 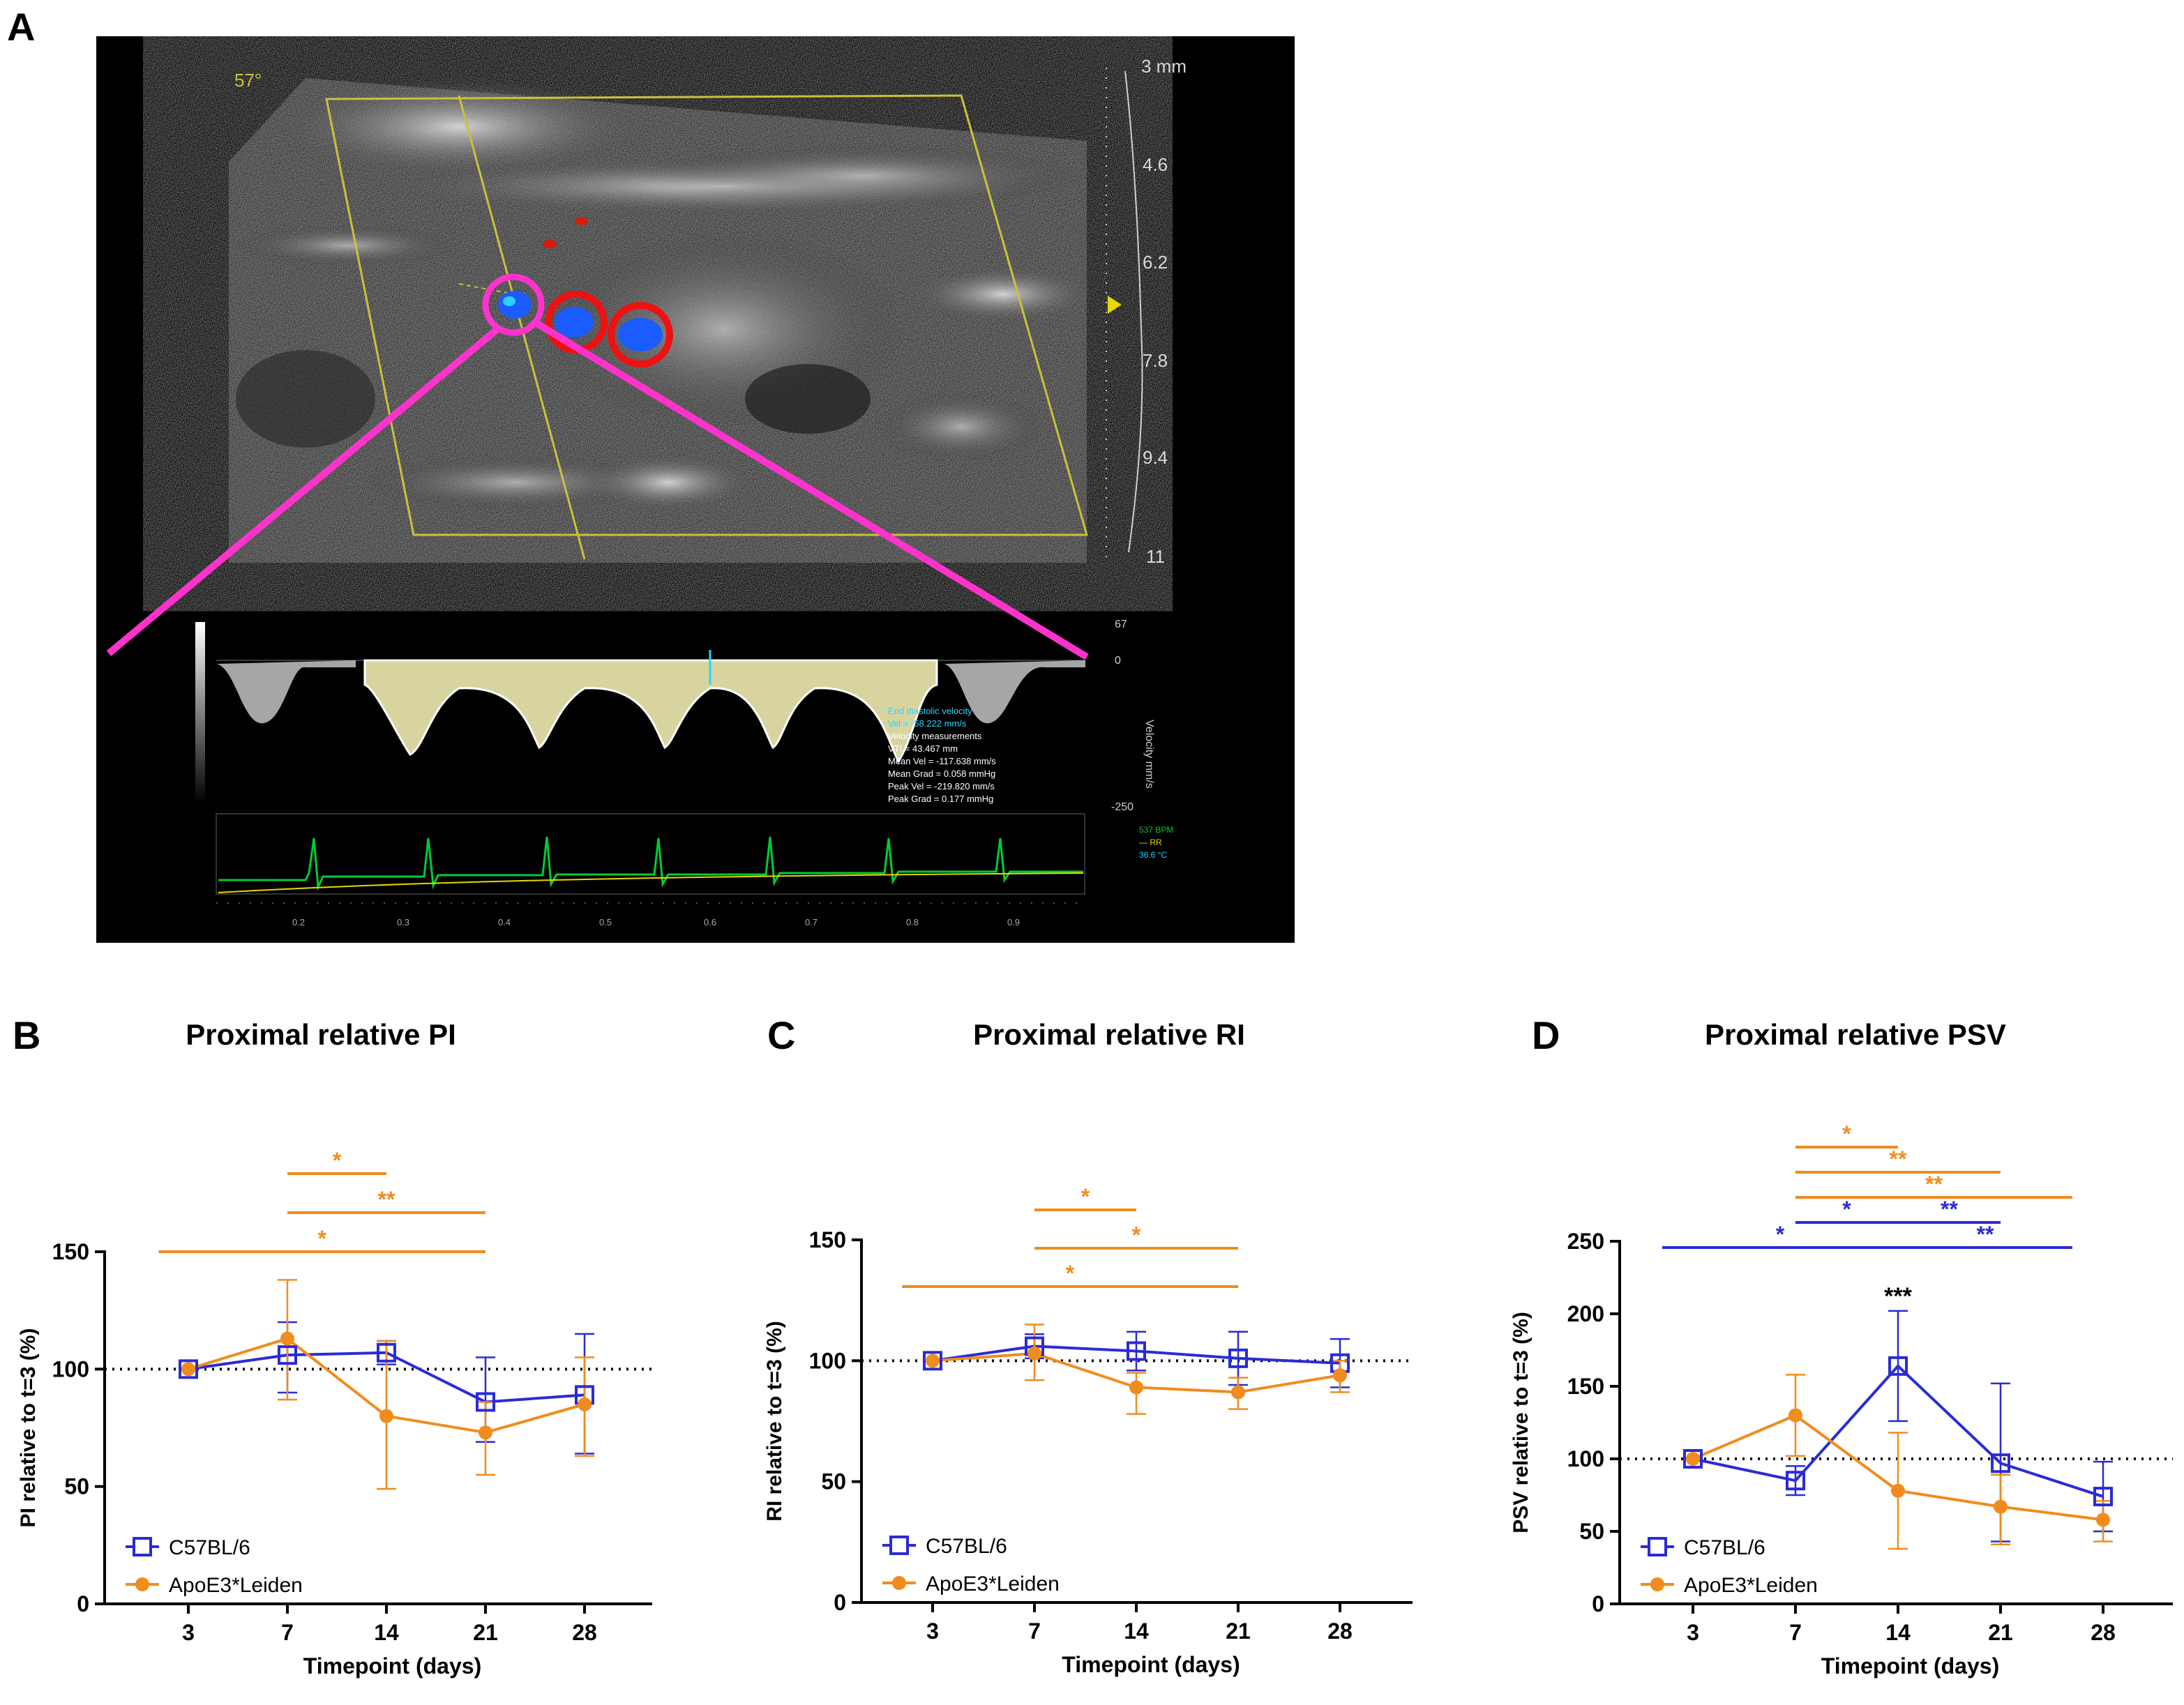 I want to click on velocity-top: 67, so click(x=1121, y=625).